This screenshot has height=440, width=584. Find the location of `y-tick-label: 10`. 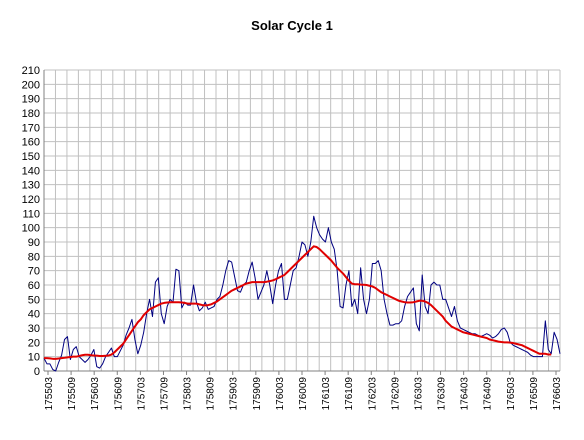

y-tick-label: 10 is located at coordinates (34, 358).